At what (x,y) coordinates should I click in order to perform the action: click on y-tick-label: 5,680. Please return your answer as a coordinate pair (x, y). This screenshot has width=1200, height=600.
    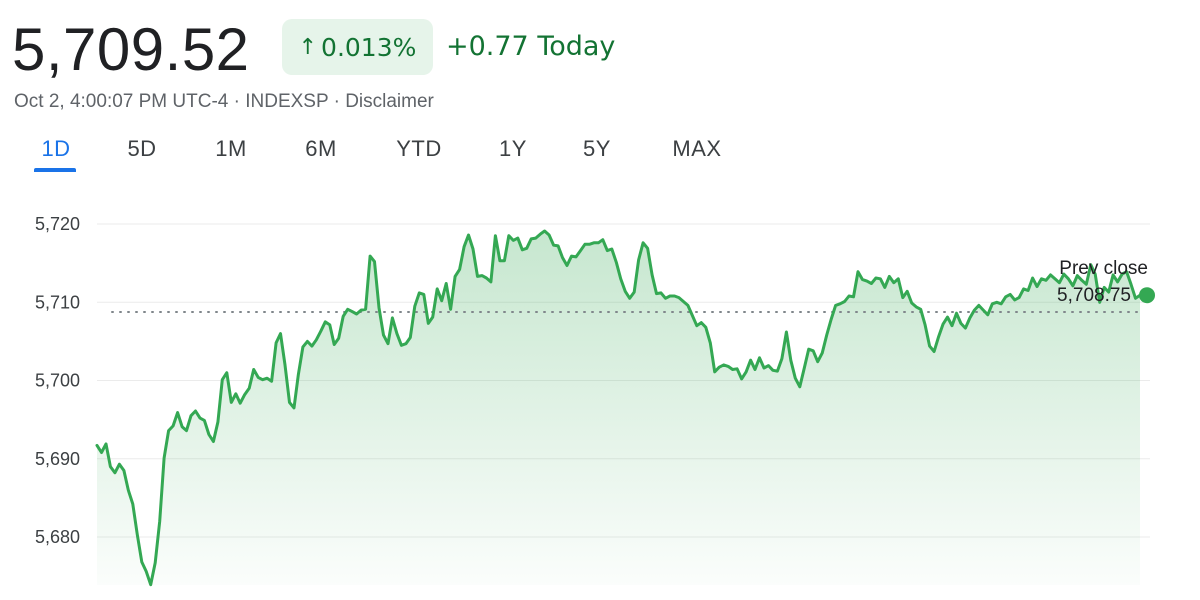
    Looking at the image, I should click on (57, 537).